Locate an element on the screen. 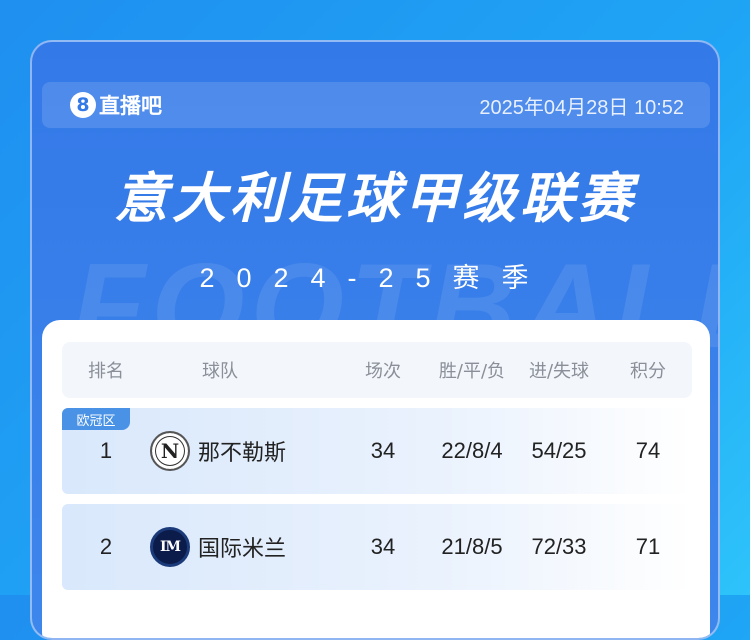 The height and width of the screenshot is (640, 750). napoli-crest-icon: N is located at coordinates (170, 451).